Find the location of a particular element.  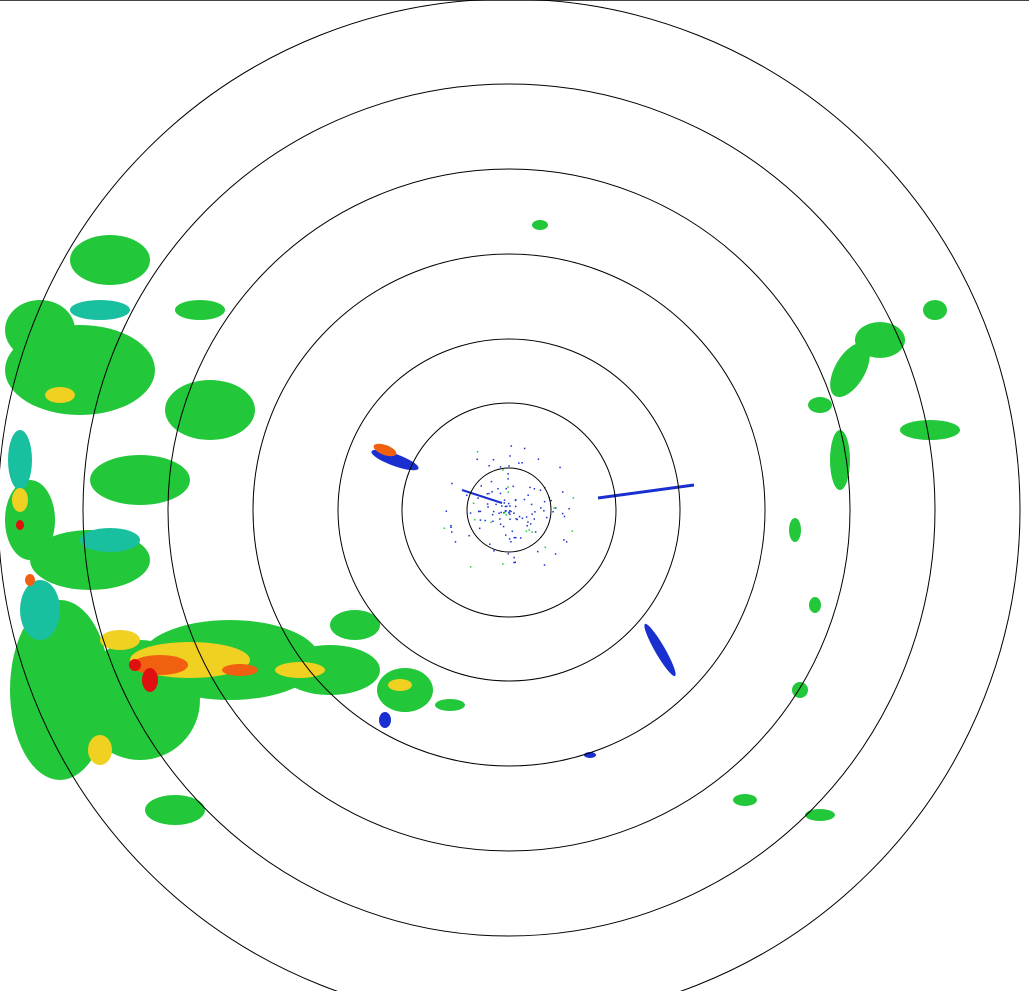

frame-top-border is located at coordinates (514, 0).